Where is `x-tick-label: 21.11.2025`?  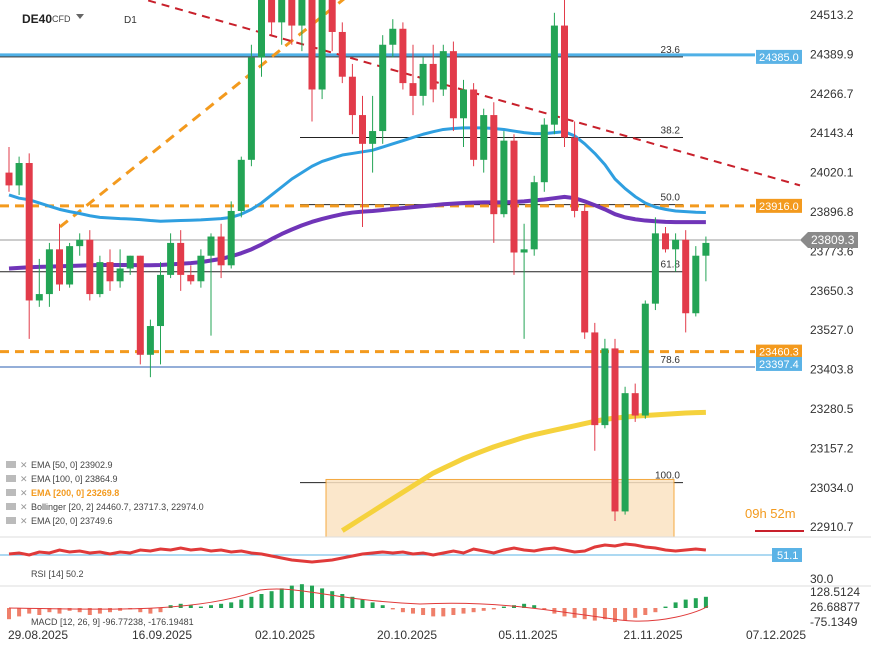
x-tick-label: 21.11.2025 is located at coordinates (652, 635).